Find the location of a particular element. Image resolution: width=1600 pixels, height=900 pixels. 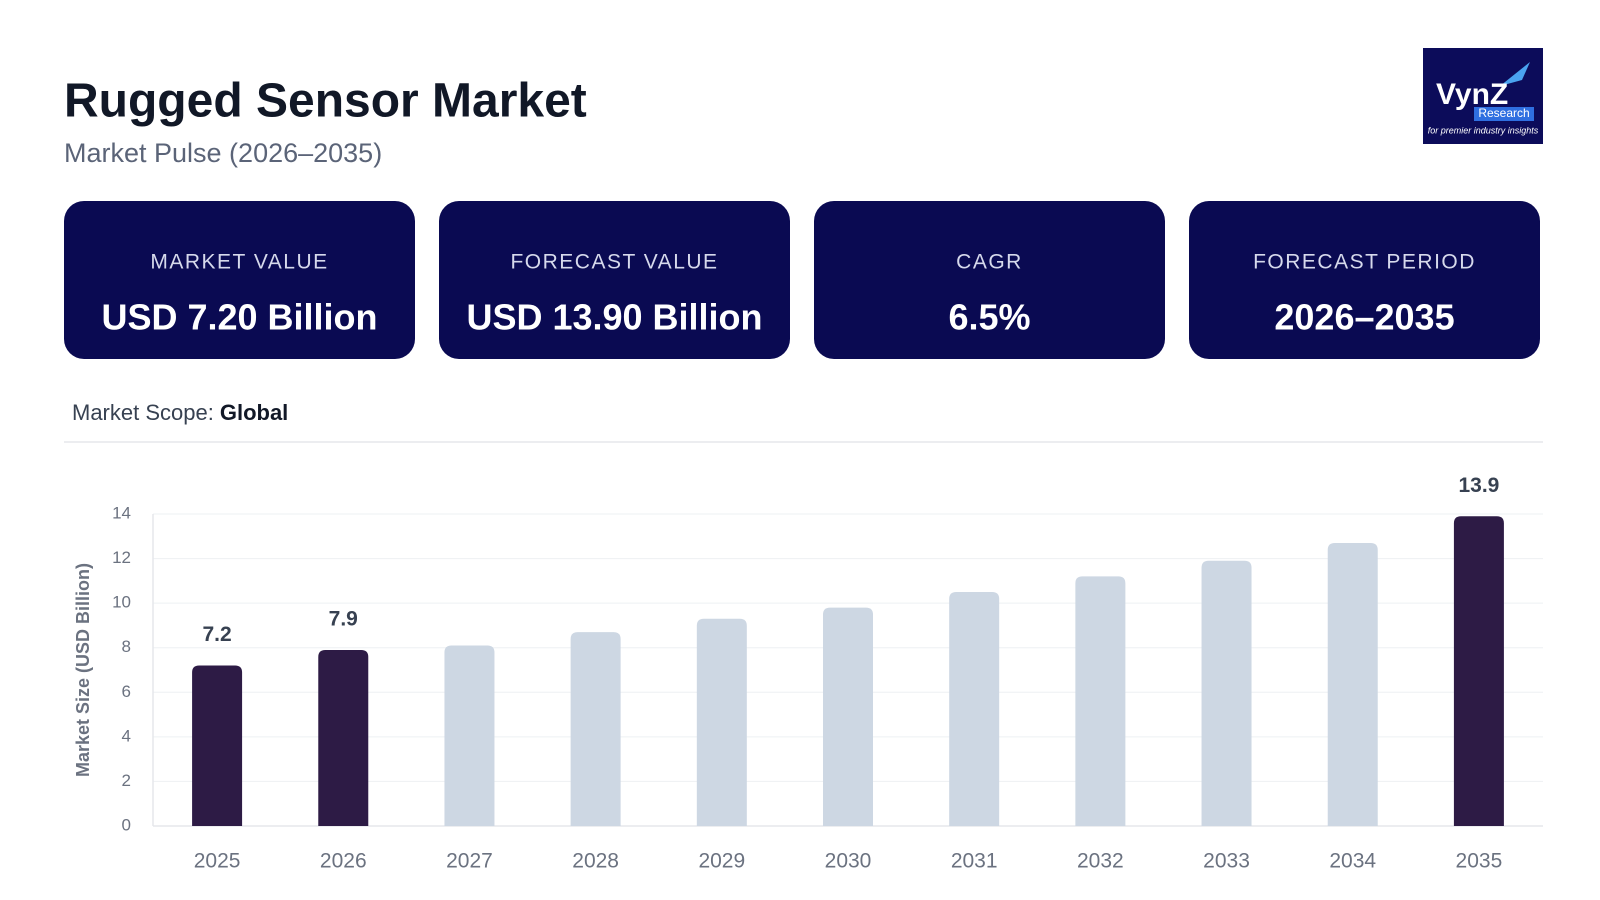

x-tick-label: 2026 is located at coordinates (343, 861).